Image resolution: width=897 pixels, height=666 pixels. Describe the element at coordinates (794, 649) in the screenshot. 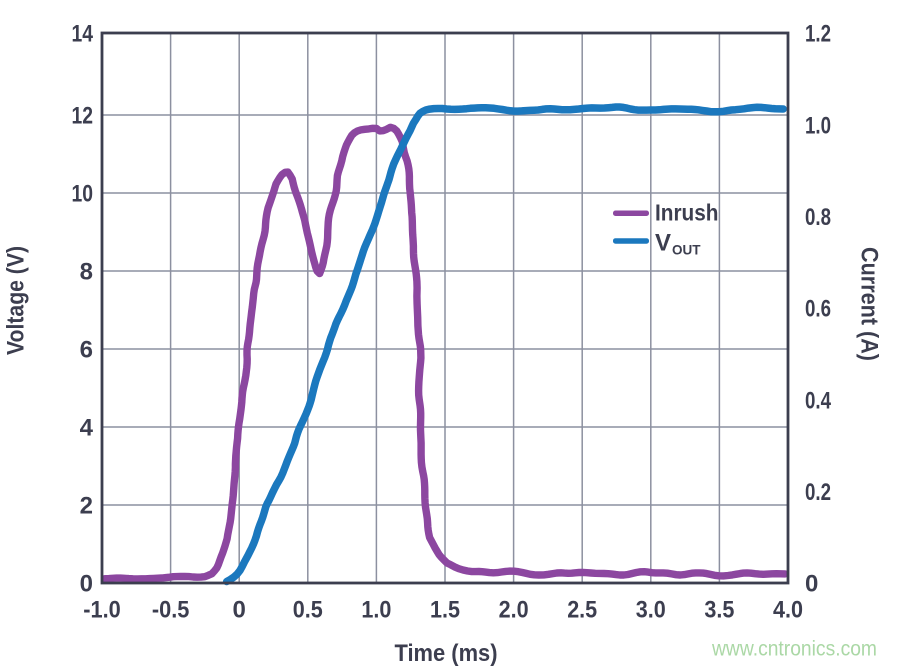

I see `svg-text: www.cntronics.com` at that location.